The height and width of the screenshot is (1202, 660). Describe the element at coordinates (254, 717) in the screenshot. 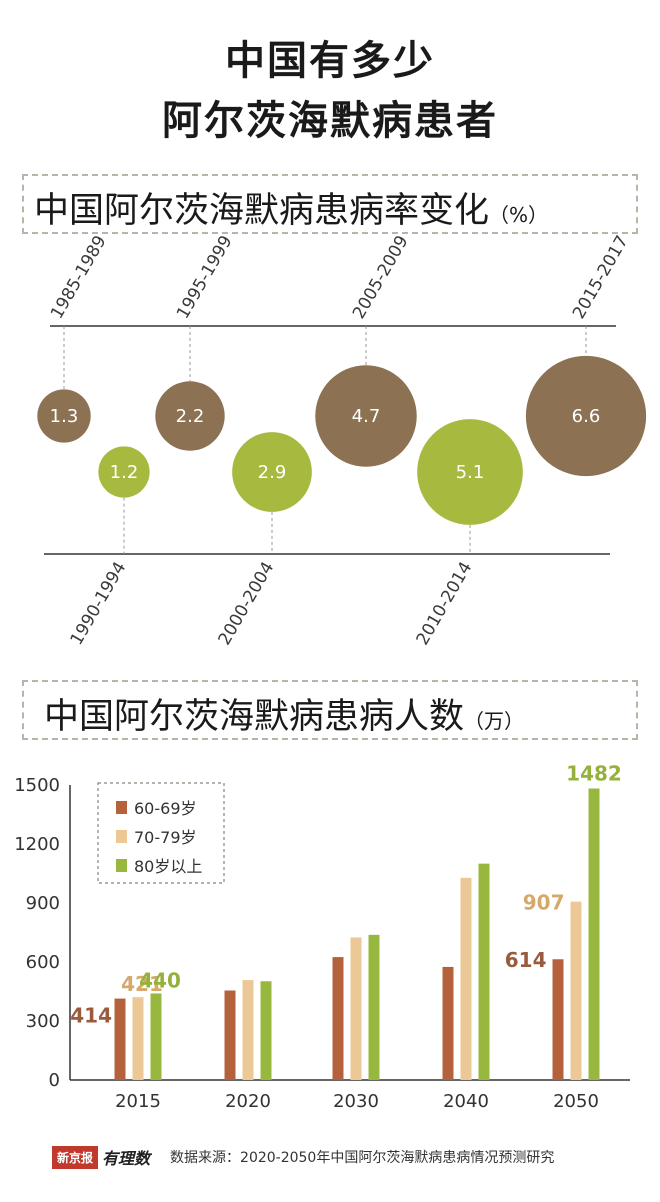

I see `section-2-title-text: 中国阿尔茨海默病患病人数` at that location.